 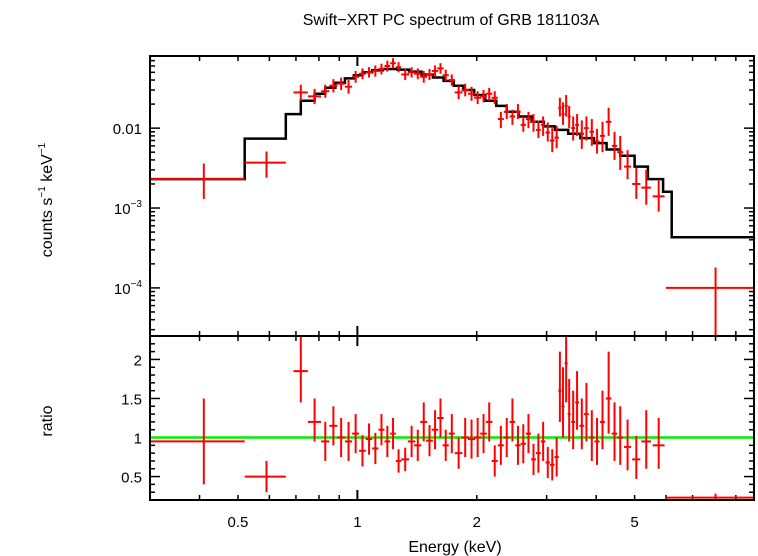 I want to click on y-tick-label: 1, so click(x=138, y=439).